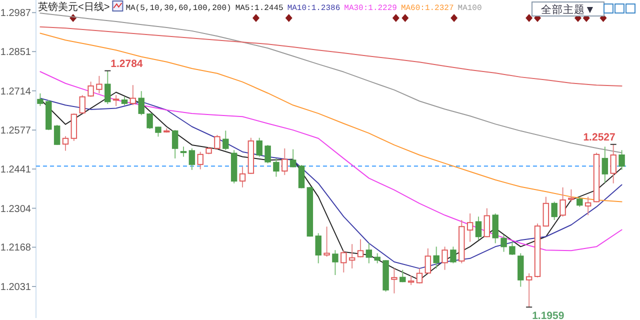 This screenshot has width=640, height=320. Describe the element at coordinates (568, 10) in the screenshot. I see `annotation: 全部主题▼` at that location.